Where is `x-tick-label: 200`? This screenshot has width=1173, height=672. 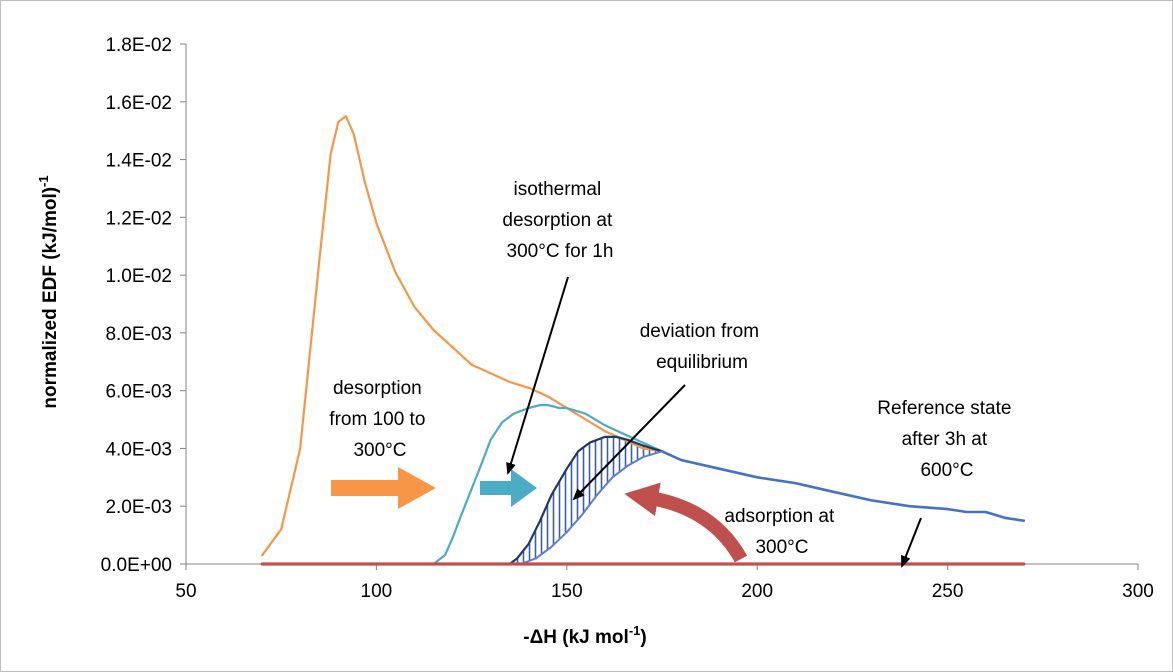 x-tick-label: 200 is located at coordinates (757, 591).